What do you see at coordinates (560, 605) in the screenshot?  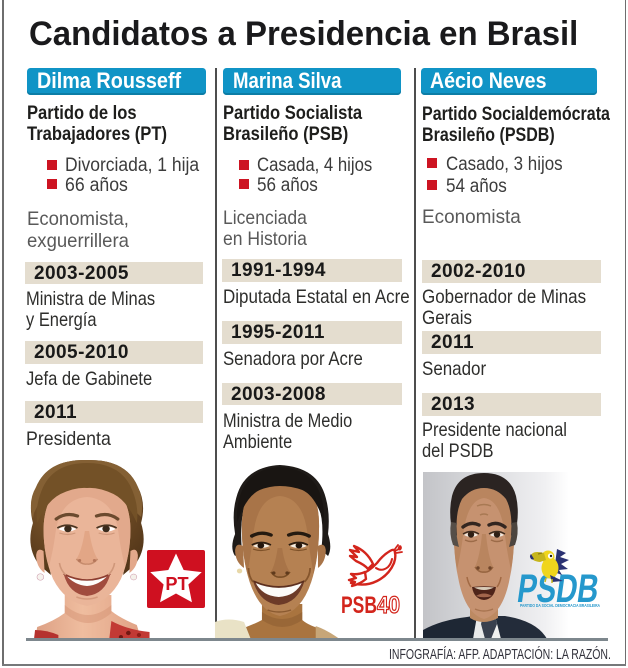 I see `svg-text:PARTIDO DA SOCIAL DEMOCRACIA B: PARTIDO DA SOCIAL DEMOCRACIA BRASILEIRA` at bounding box center [560, 605].